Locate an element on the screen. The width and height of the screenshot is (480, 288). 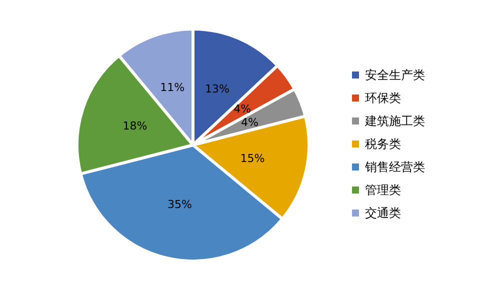
data-label: 15% is located at coordinates (252, 158).